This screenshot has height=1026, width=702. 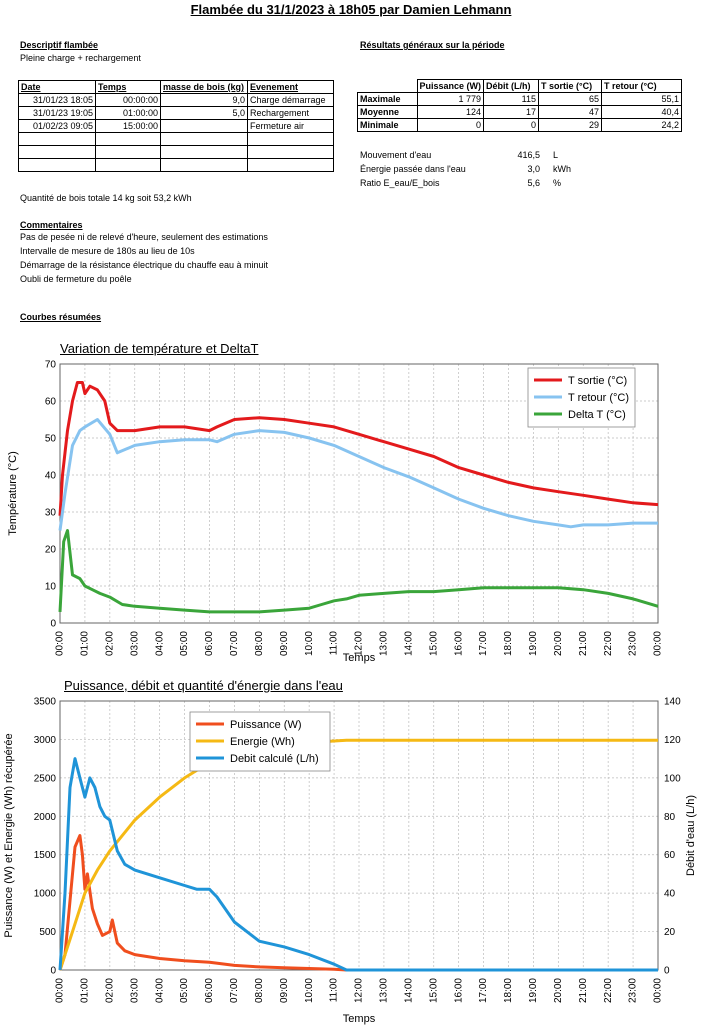 What do you see at coordinates (159, 643) in the screenshot?
I see `x-tick-label: 04:00` at bounding box center [159, 643].